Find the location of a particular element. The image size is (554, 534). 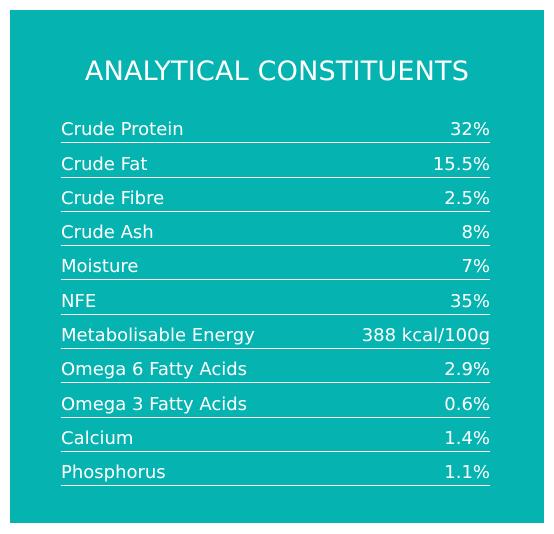

constituent-label: Crude Protein is located at coordinates (122, 130).